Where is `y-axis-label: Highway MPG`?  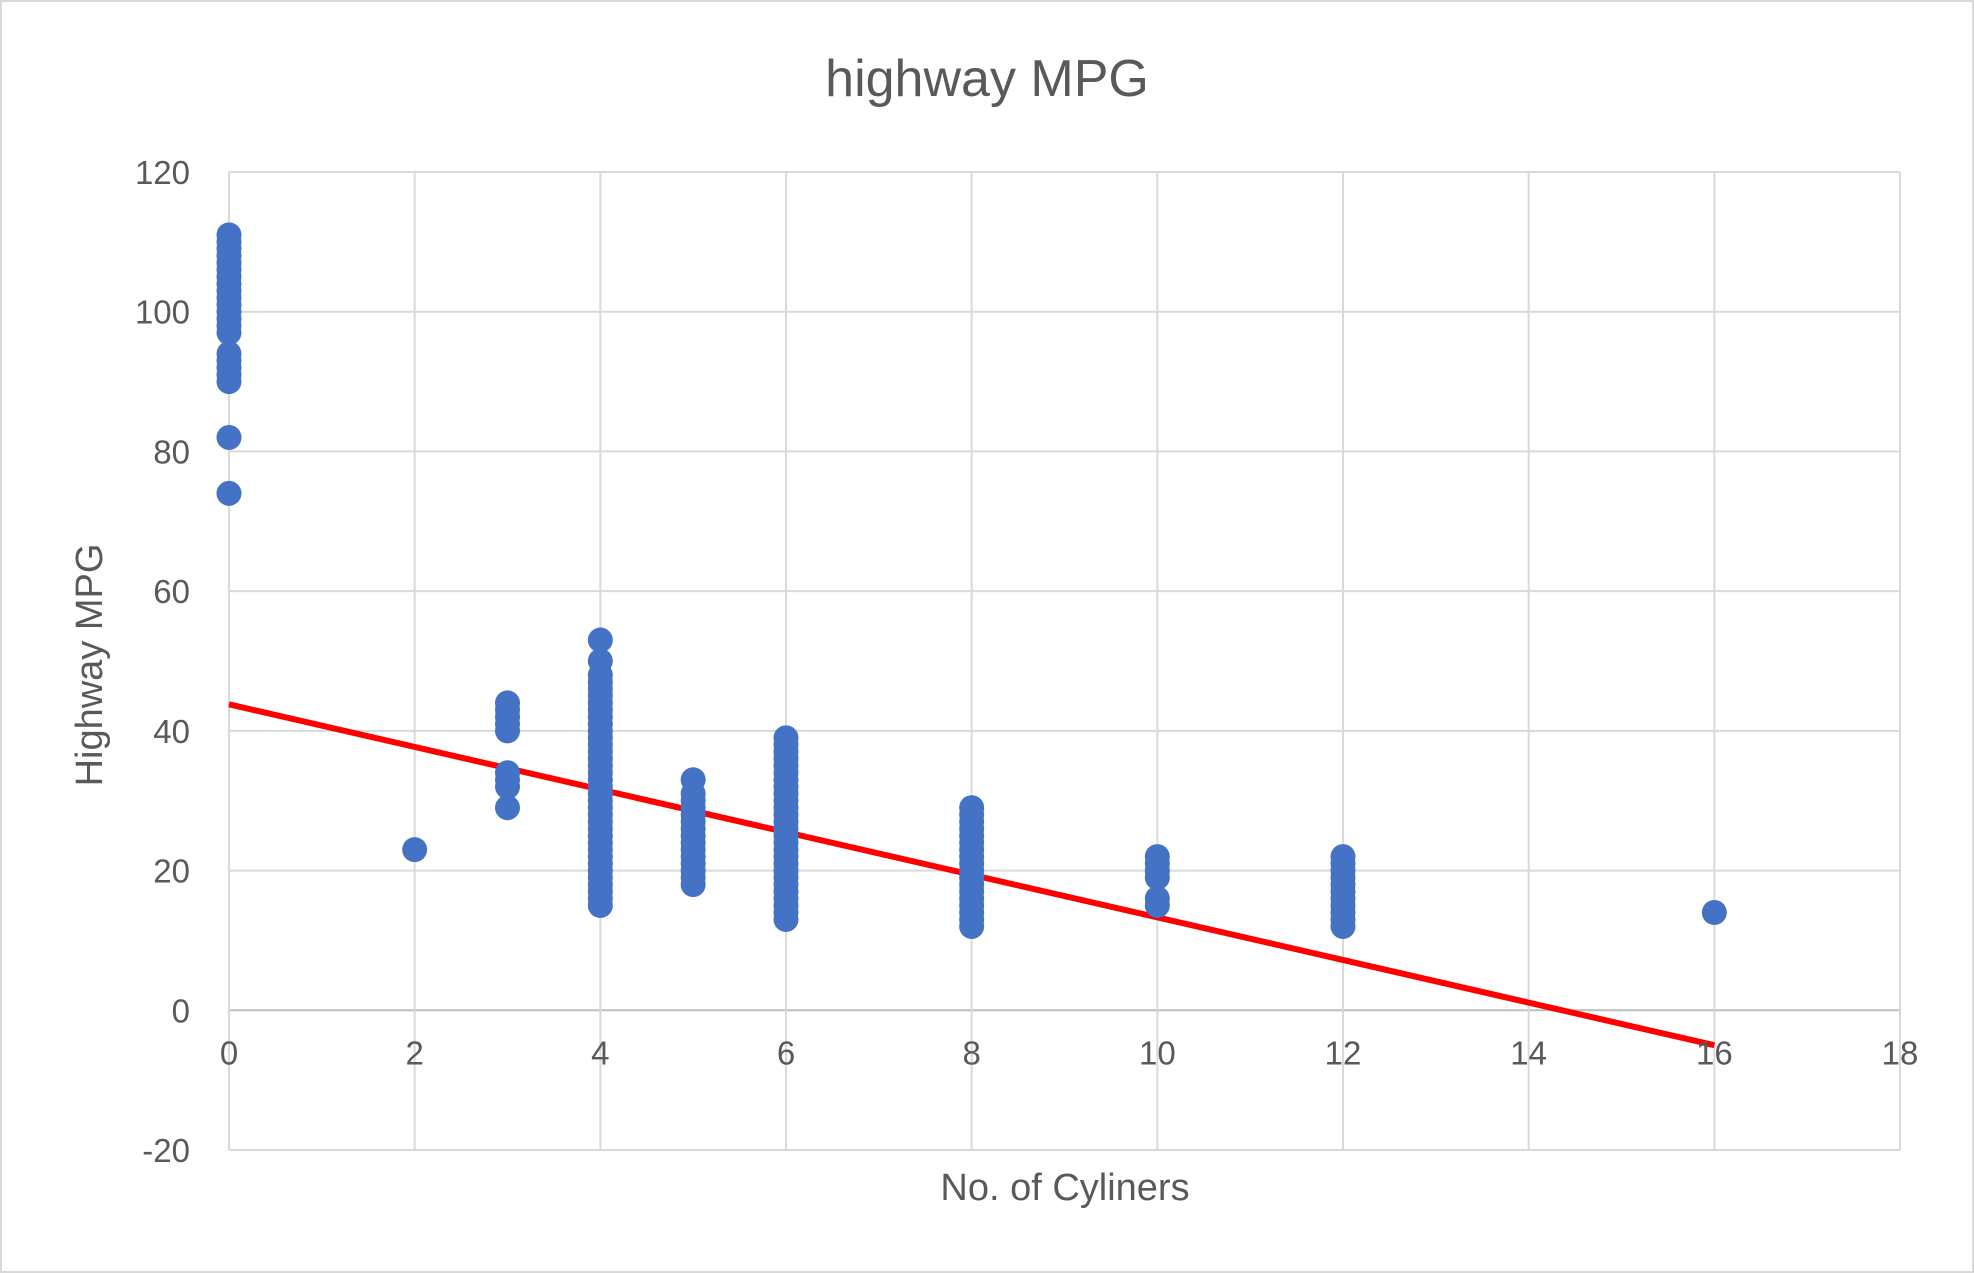
y-axis-label: Highway MPG is located at coordinates (90, 665).